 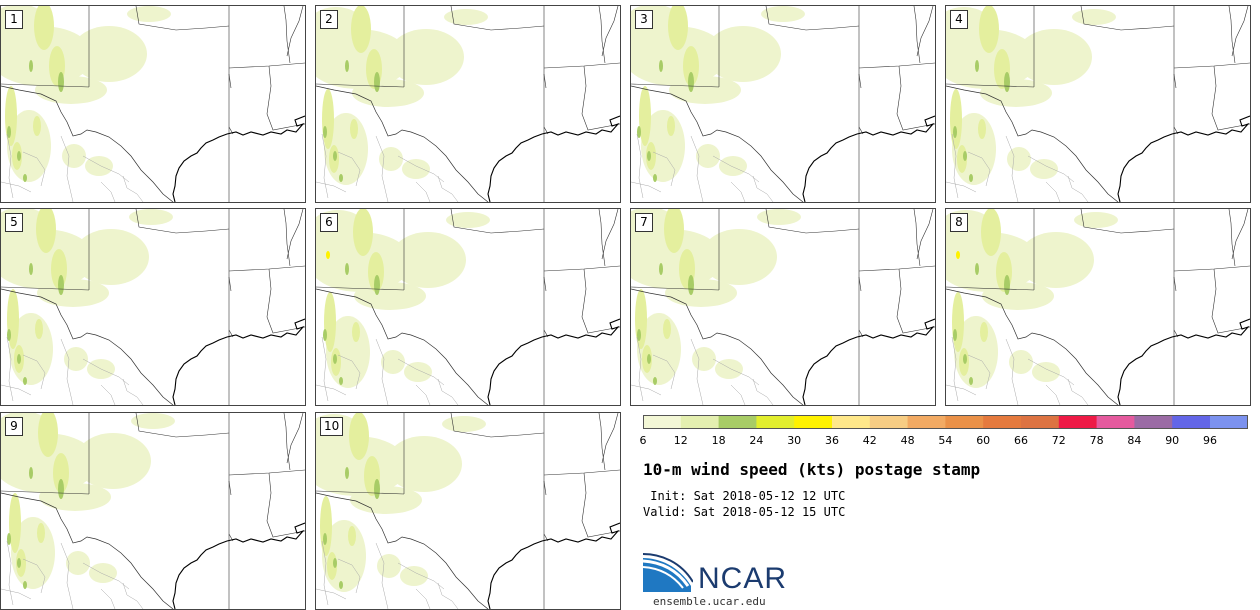 I want to click on colorbar-tick-label: 90, so click(x=1172, y=440).